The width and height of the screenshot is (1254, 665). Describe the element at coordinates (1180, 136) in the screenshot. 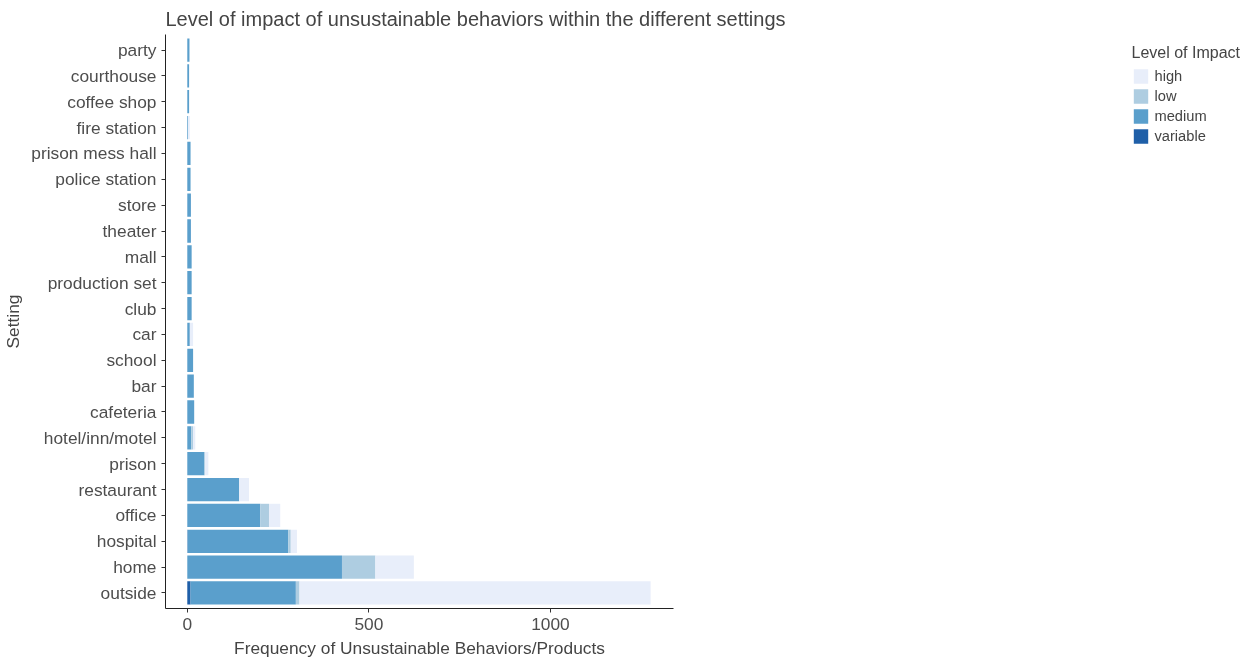

I see `legend-label: variable` at that location.